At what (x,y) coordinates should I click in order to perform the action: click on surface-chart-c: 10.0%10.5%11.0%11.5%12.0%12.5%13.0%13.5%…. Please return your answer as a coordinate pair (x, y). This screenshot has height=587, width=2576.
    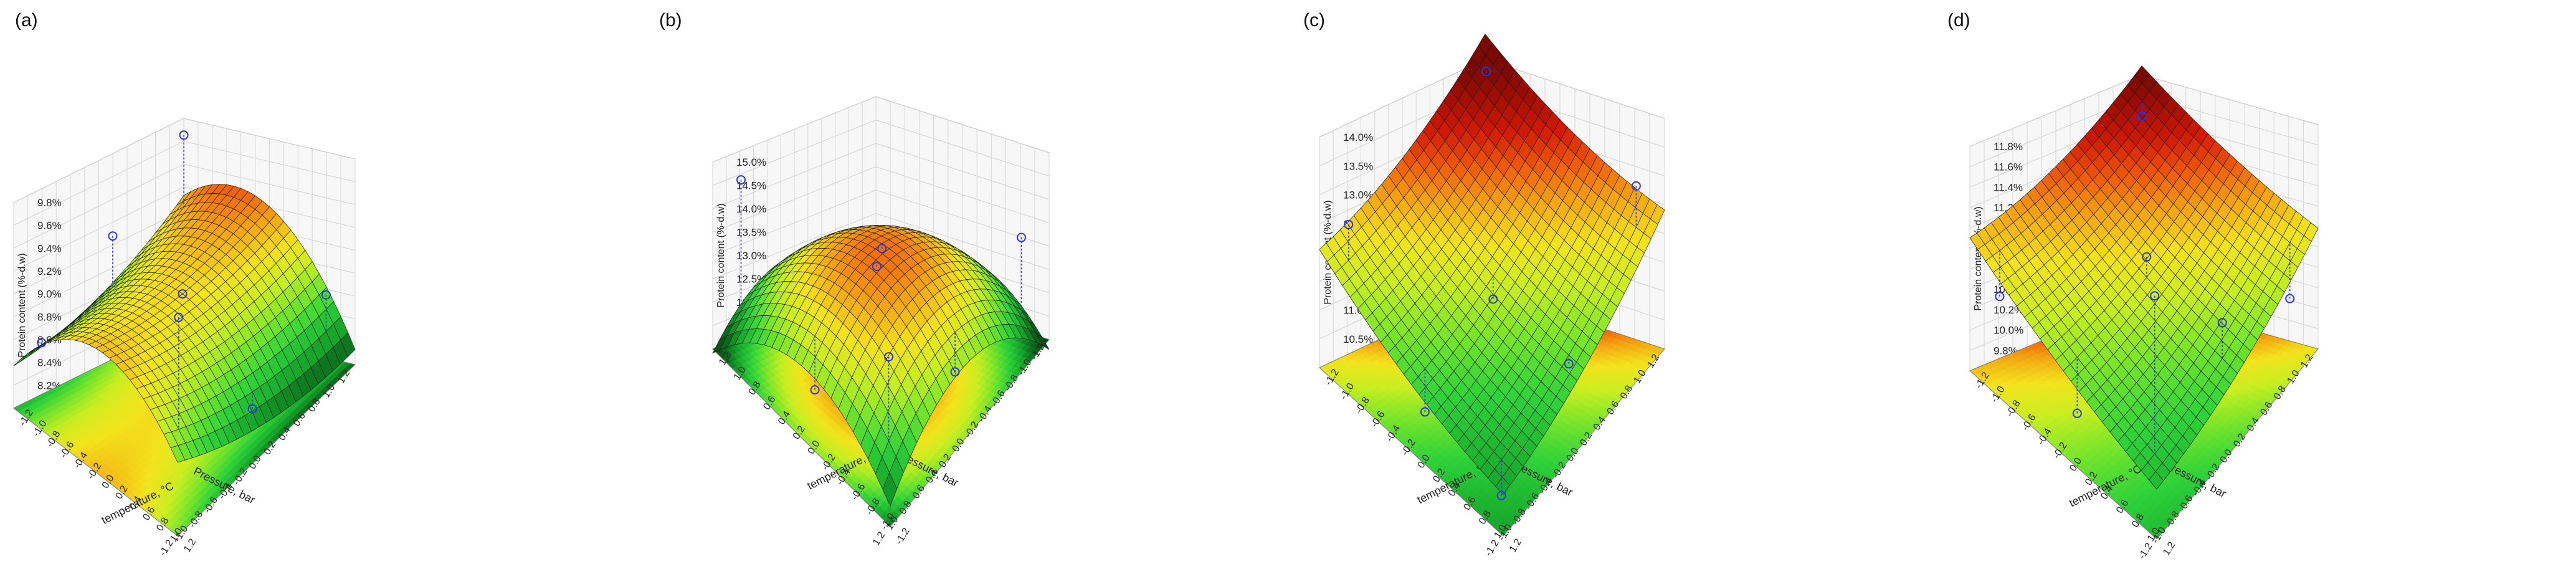
    Looking at the image, I should click on (1492, 295).